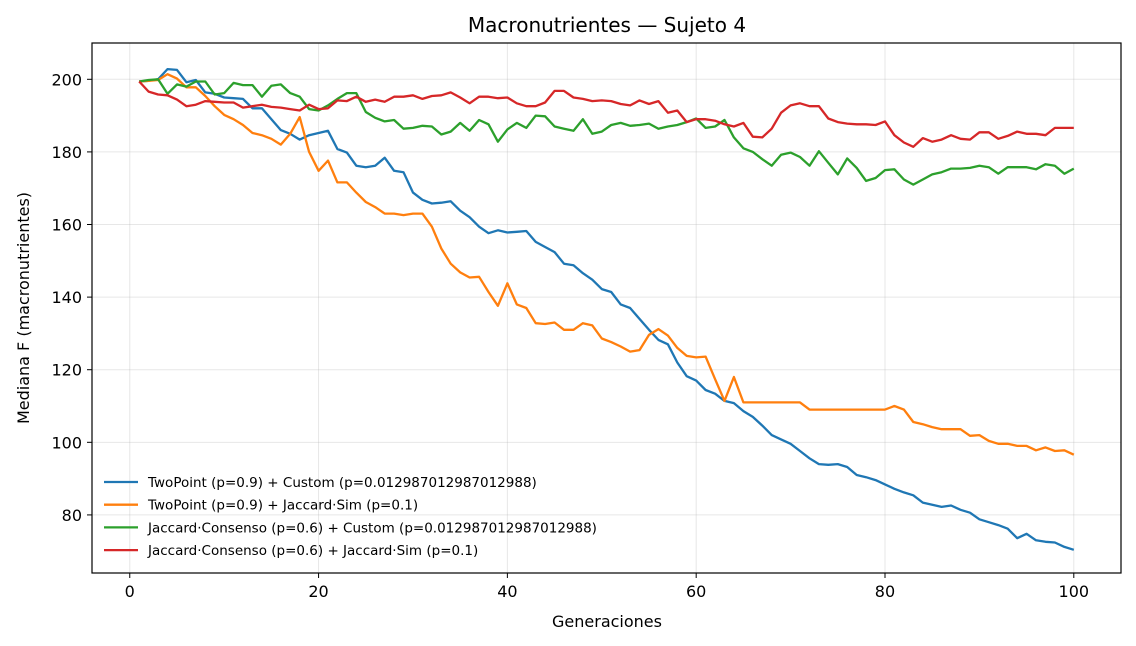 The image size is (1136, 646). What do you see at coordinates (23, 308) in the screenshot?
I see `y-axis-title: Mediana F (macronutrientes)` at bounding box center [23, 308].